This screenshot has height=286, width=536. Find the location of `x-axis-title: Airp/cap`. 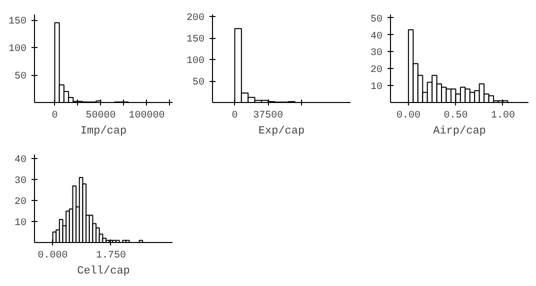

x-axis-title: Airp/cap is located at coordinates (459, 132).